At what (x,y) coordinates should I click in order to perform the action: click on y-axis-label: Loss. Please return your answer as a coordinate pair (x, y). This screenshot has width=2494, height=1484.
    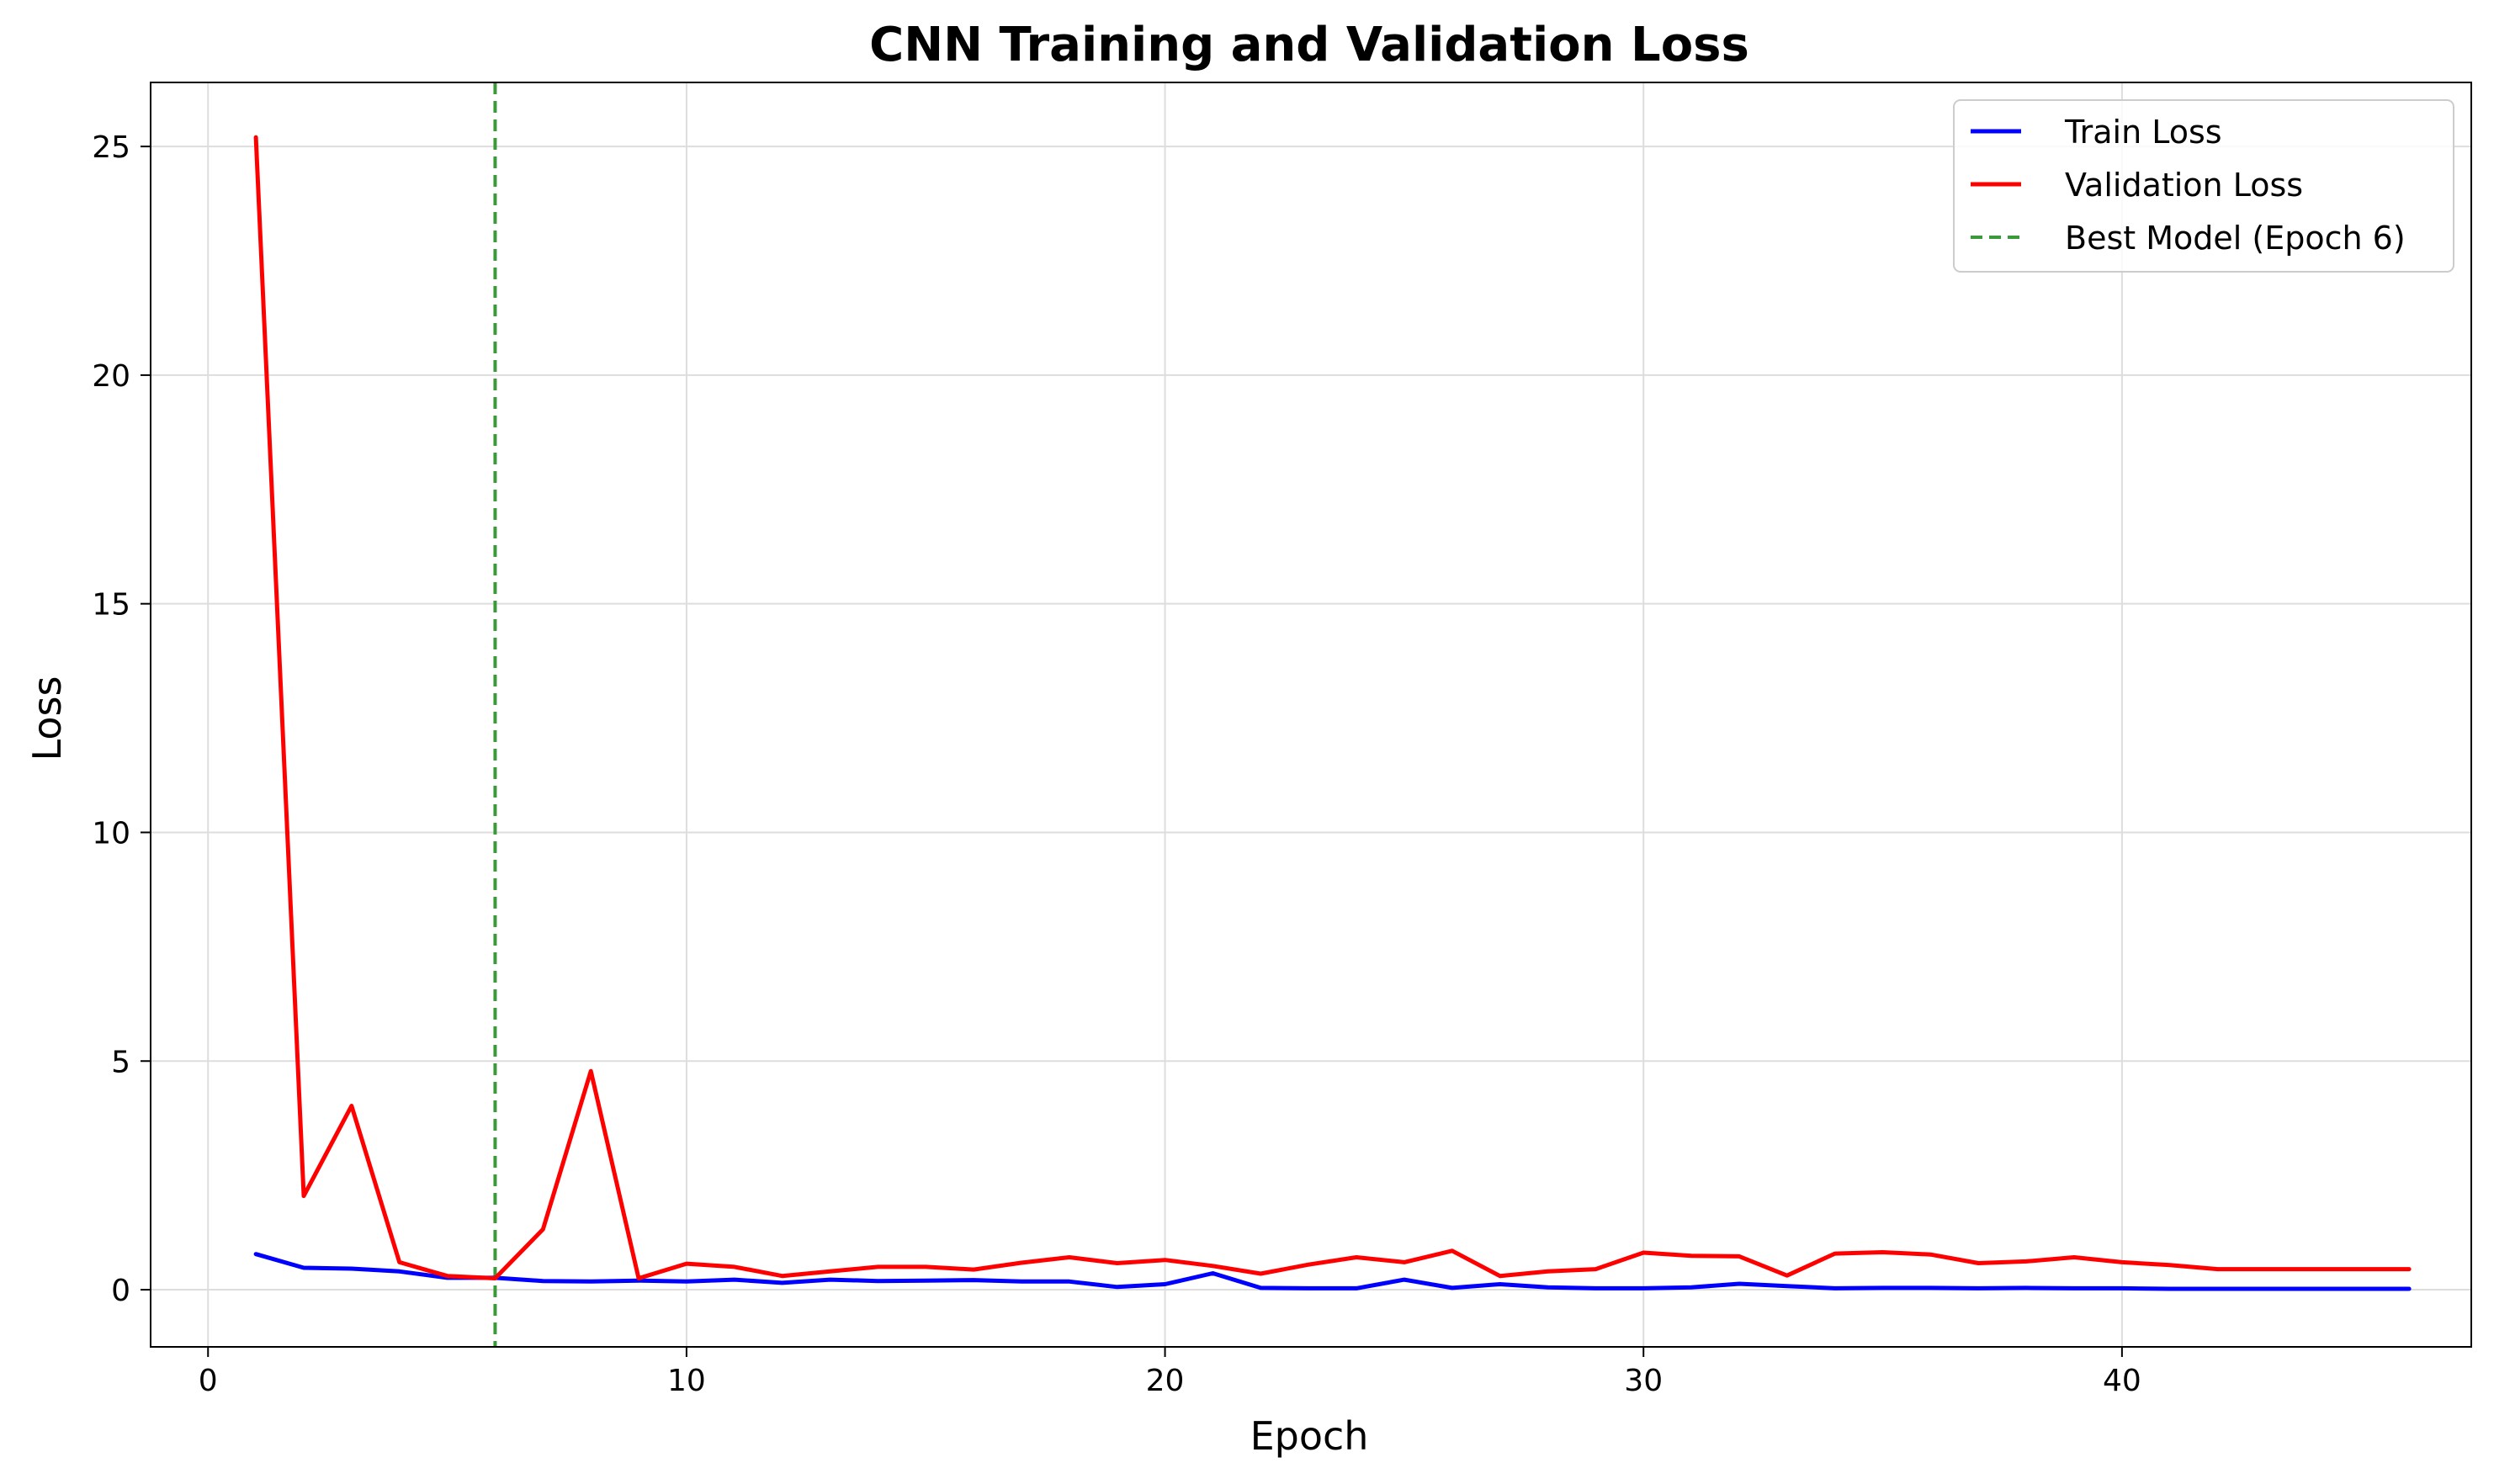
    Looking at the image, I should click on (47, 718).